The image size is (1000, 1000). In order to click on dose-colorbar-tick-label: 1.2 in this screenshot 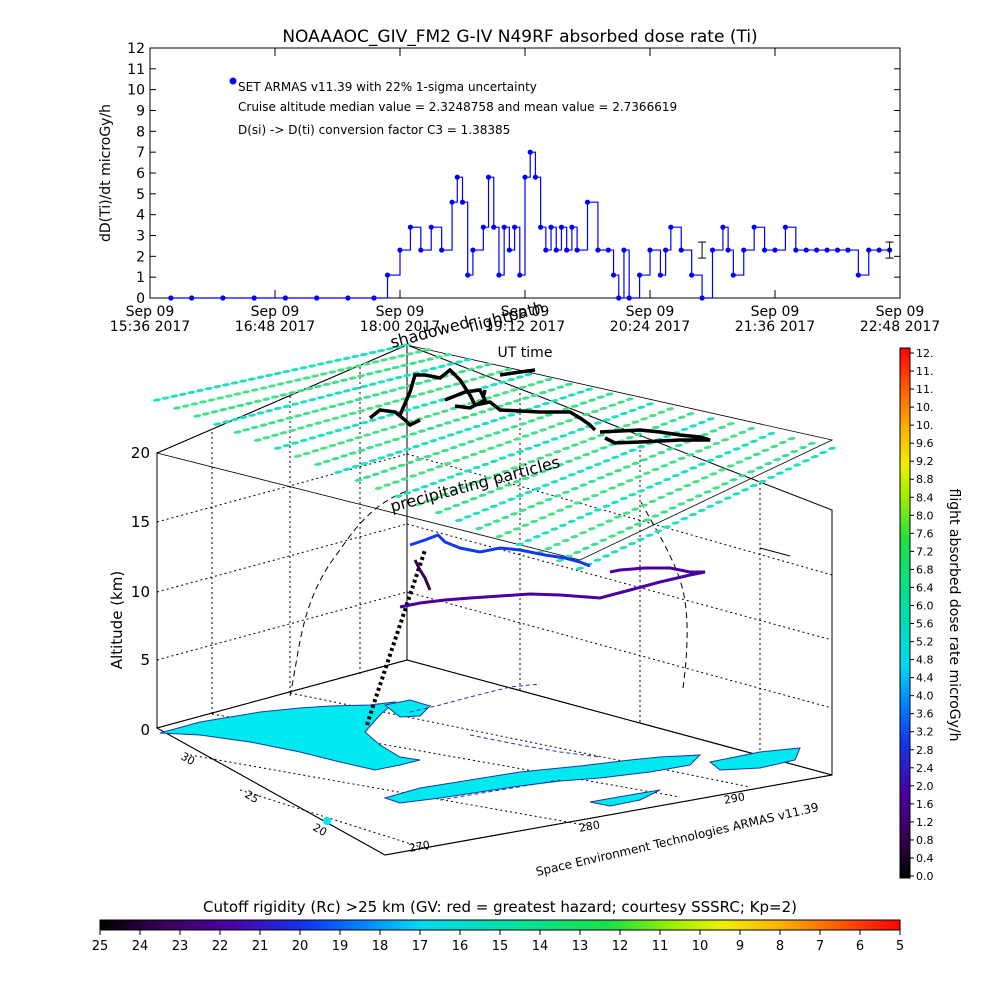, I will do `click(925, 822)`.